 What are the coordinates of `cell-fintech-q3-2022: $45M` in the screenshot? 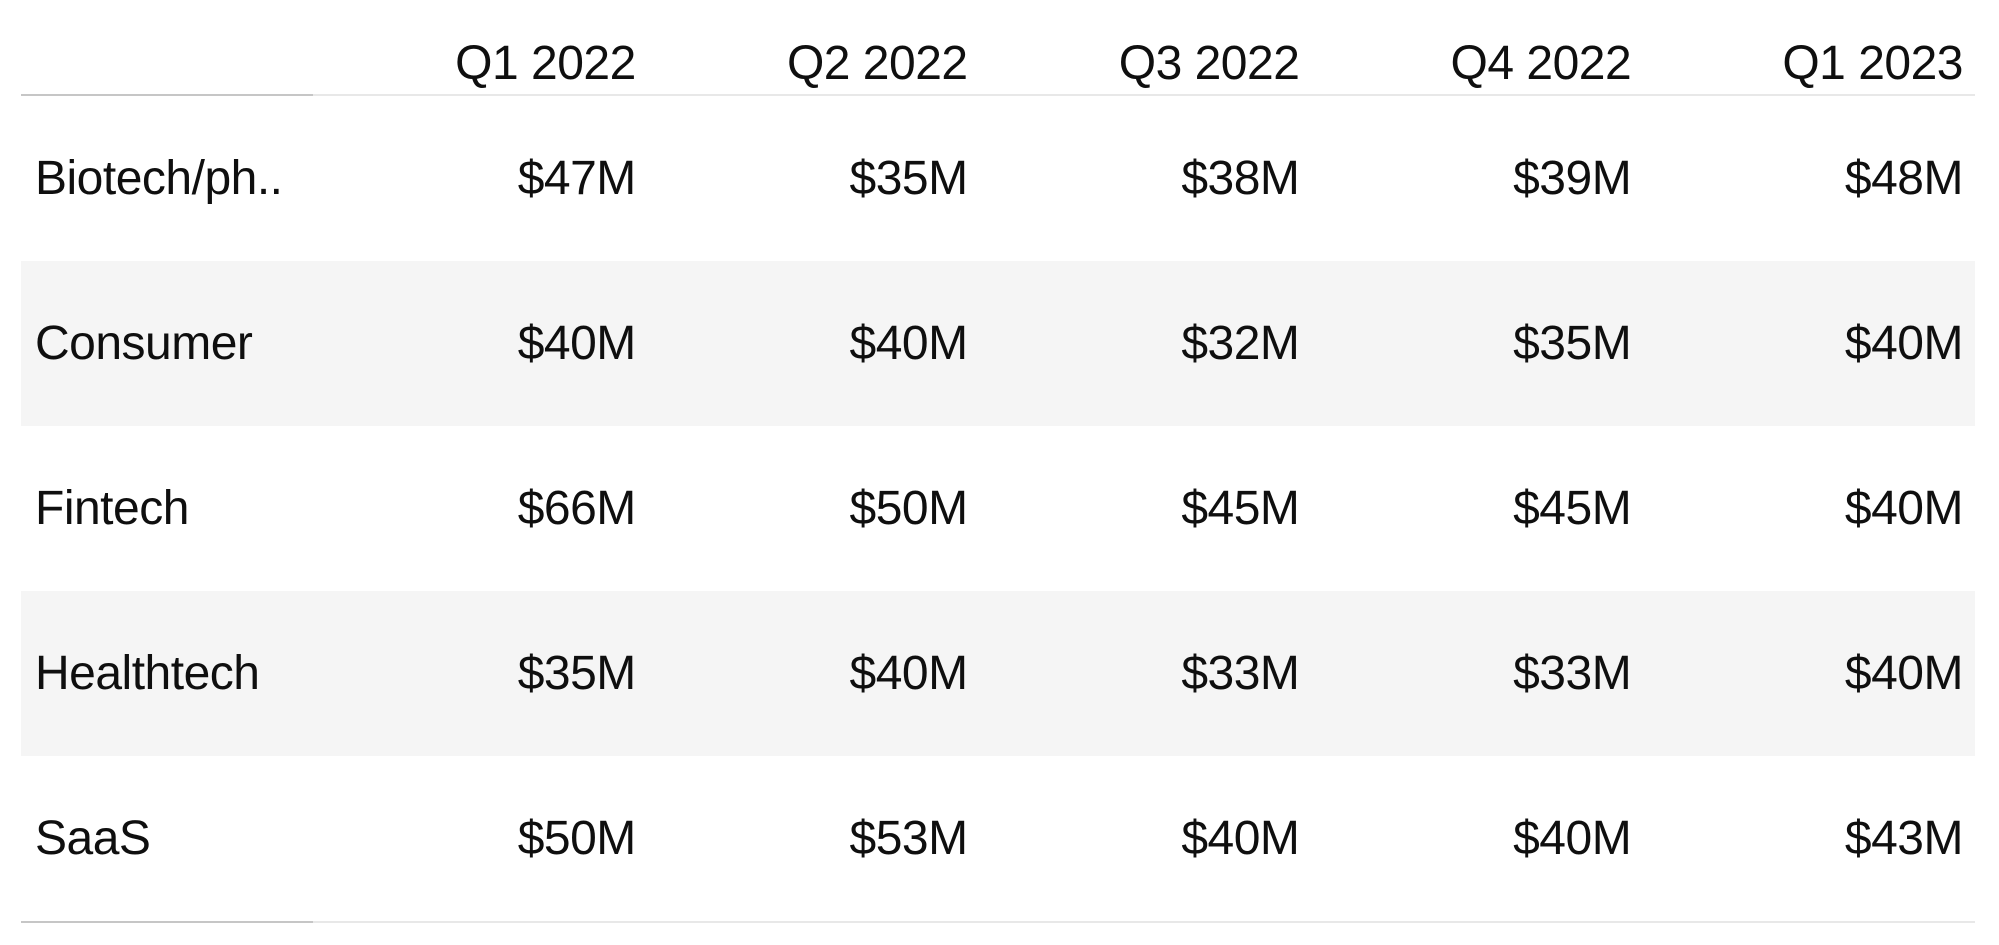 It's located at (1240, 508).